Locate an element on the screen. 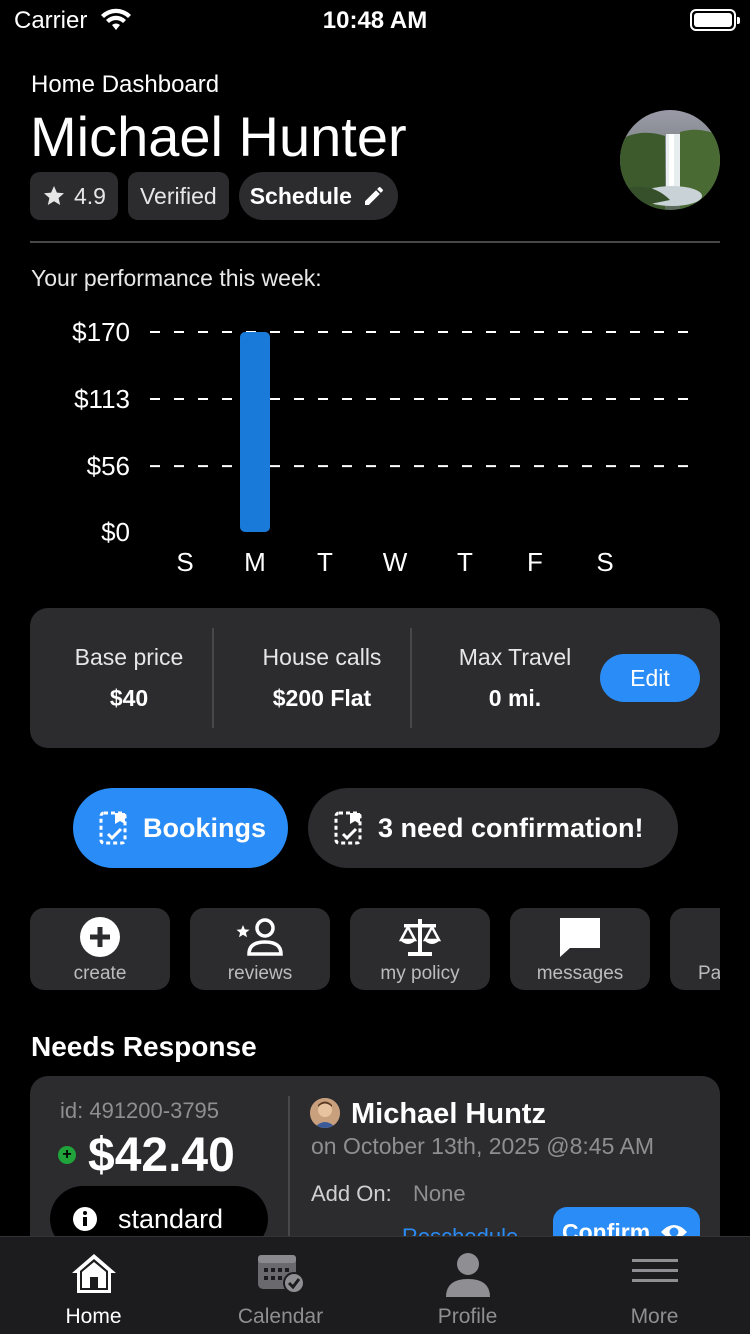 This screenshot has height=1334, width=750. house-calls-label: House calls is located at coordinates (322, 657).